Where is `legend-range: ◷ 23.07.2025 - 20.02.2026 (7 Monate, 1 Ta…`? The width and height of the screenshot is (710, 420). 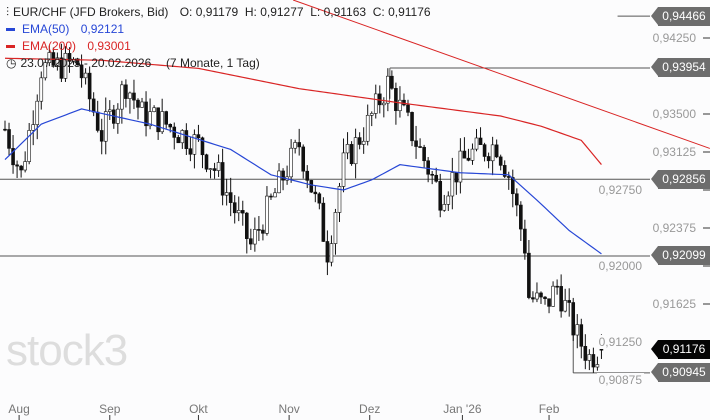
legend-range: ◷ 23.07.2025 - 20.02.2026 (7 Monate, 1 Ta… is located at coordinates (218, 63).